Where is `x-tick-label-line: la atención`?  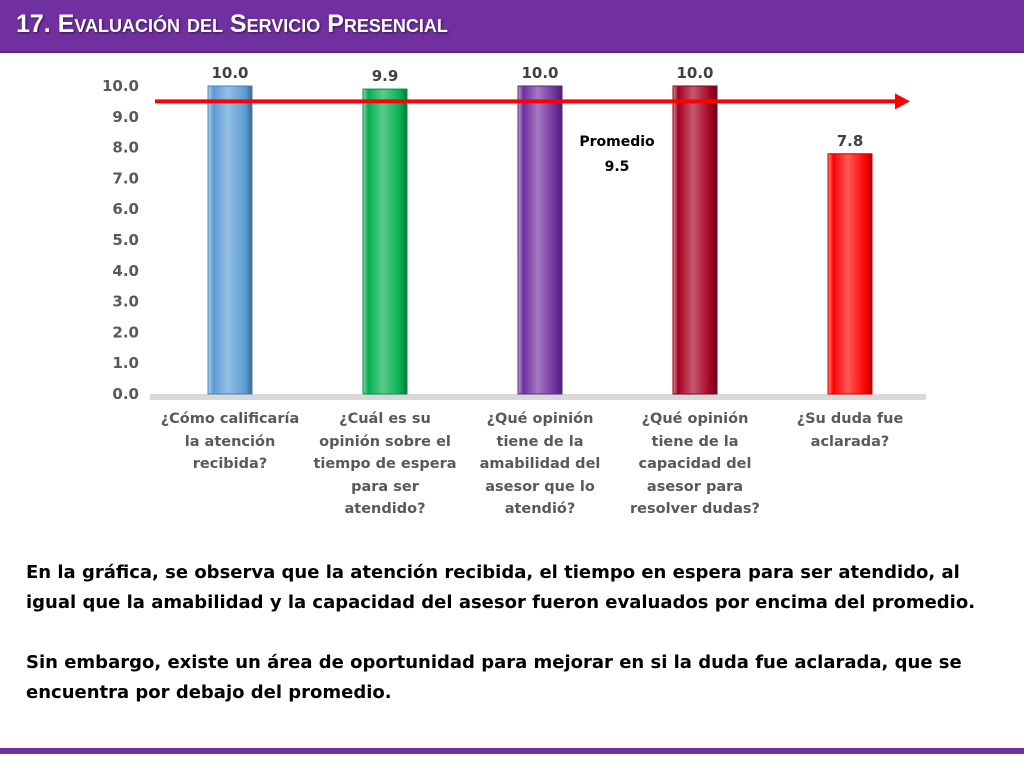 x-tick-label-line: la atención is located at coordinates (230, 441).